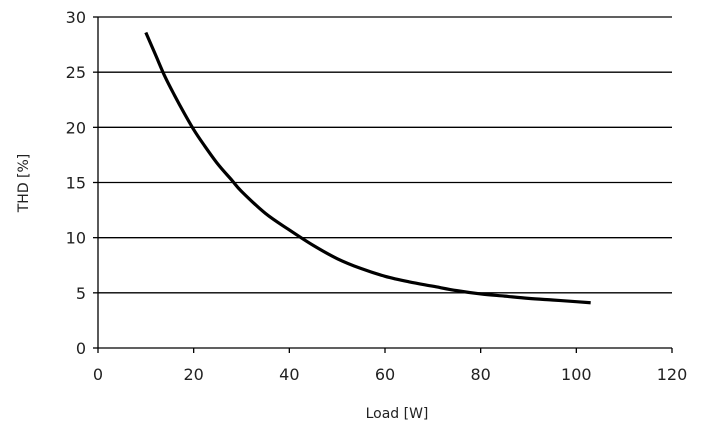 The width and height of the screenshot is (704, 426). Describe the element at coordinates (98, 374) in the screenshot. I see `x-tick-label-0: 0` at that location.